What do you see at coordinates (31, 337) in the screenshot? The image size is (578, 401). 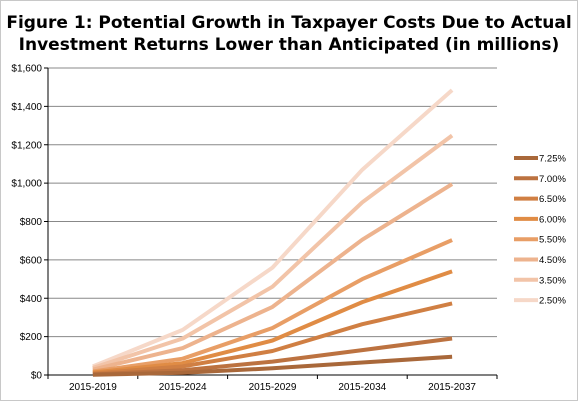 I see `y-tick-label: $200` at bounding box center [31, 337].